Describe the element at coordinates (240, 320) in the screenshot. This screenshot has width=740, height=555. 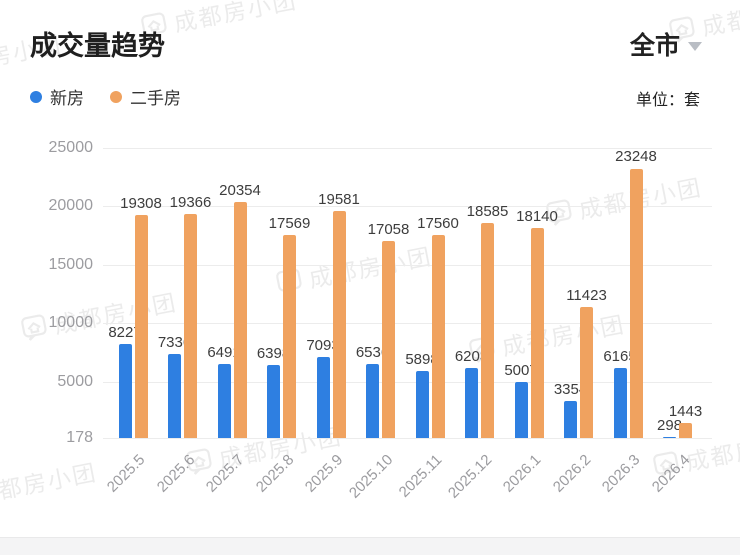
I see `bar-second-hand-2025.7` at that location.